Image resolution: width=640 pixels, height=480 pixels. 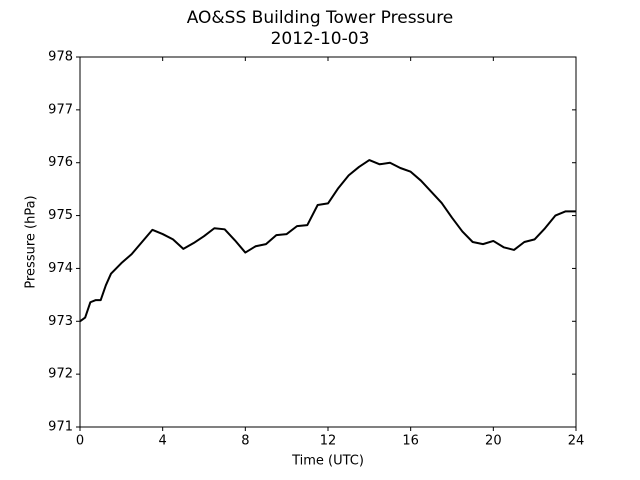 What do you see at coordinates (60, 215) in the screenshot?
I see `y-tick-label: 975` at bounding box center [60, 215].